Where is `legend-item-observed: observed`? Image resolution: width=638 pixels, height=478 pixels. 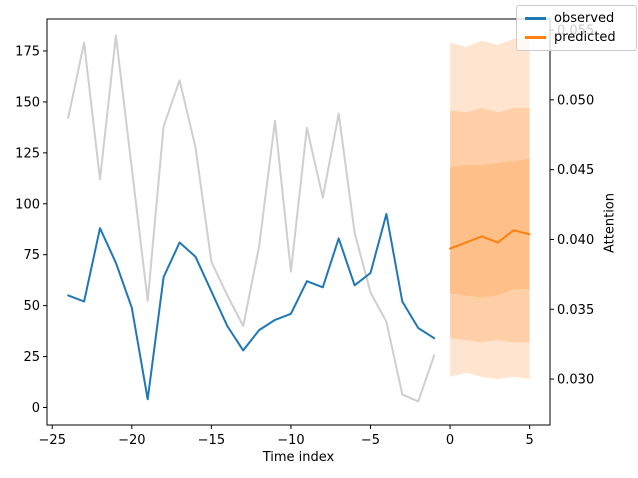 legend-item-observed: observed is located at coordinates (576, 18).